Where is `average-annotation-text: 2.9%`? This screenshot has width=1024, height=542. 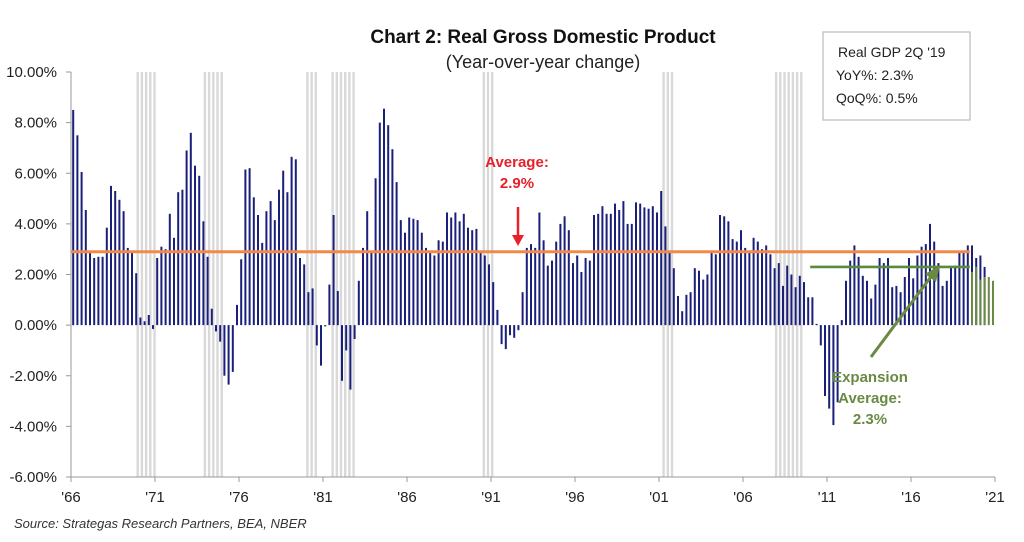
average-annotation-text: 2.9% is located at coordinates (517, 183).